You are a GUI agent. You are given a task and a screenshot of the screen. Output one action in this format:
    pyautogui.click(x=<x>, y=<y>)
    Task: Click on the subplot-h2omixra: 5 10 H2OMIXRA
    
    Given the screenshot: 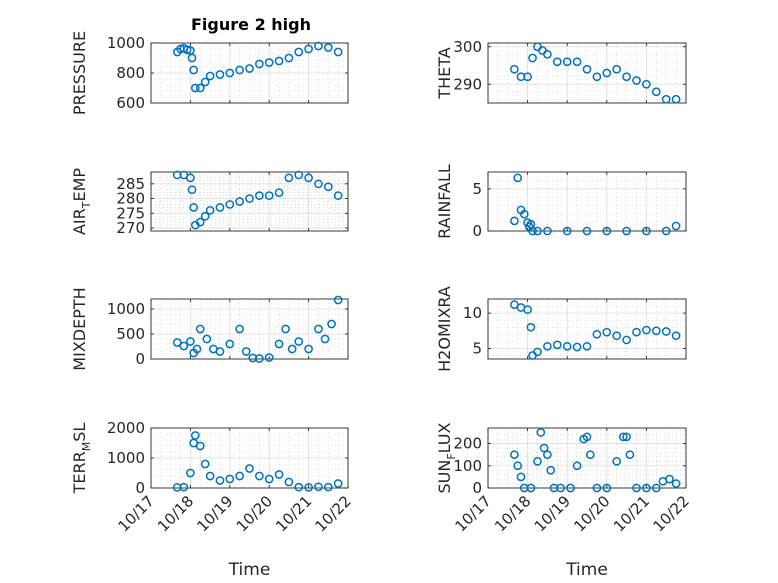 What is the action you would take?
    pyautogui.click(x=561, y=329)
    